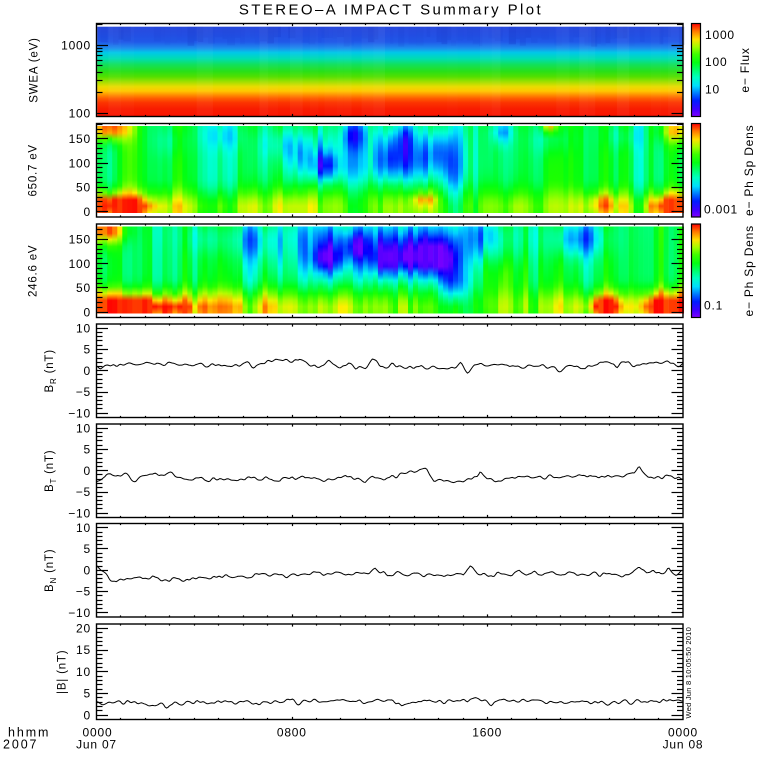 Image resolution: width=780 pixels, height=780 pixels. Describe the element at coordinates (51, 570) in the screenshot. I see `svg-text: BN (nT)` at that location.